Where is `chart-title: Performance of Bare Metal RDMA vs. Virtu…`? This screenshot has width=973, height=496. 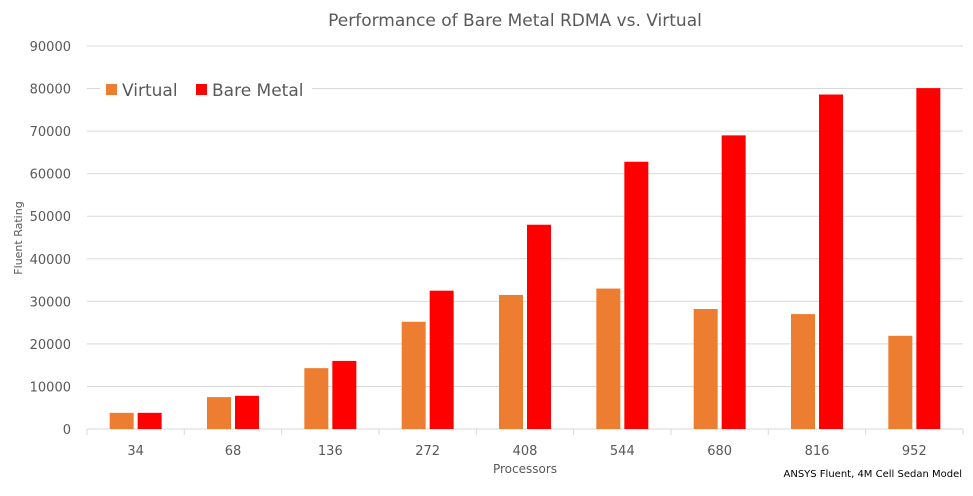 chart-title: Performance of Bare Metal RDMA vs. Virtu… is located at coordinates (515, 21).